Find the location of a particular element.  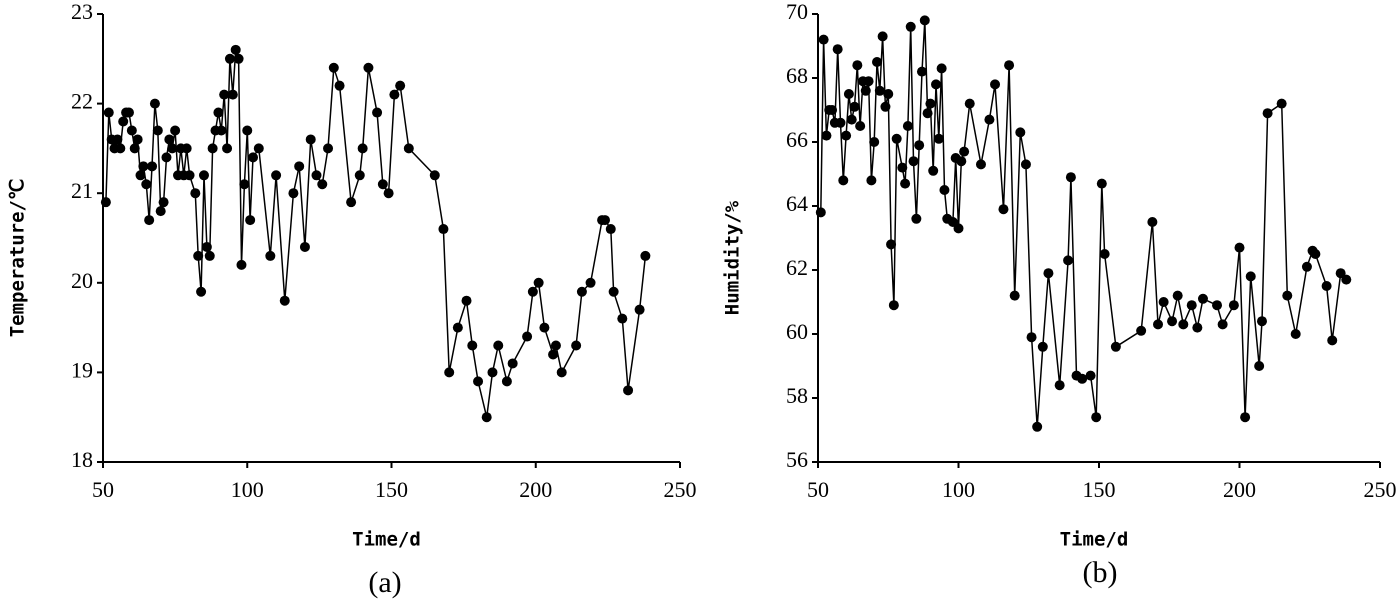

y-tick-label: 22 is located at coordinates (82, 101).